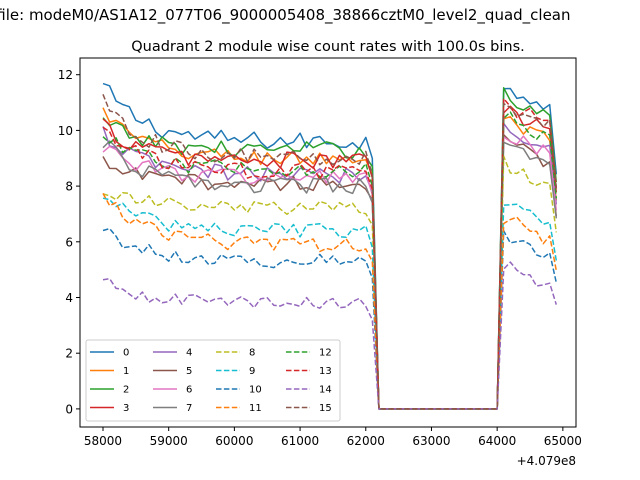 This screenshot has width=640, height=480. What do you see at coordinates (325, 408) in the screenshot?
I see `legend-label-15: 15` at bounding box center [325, 408].